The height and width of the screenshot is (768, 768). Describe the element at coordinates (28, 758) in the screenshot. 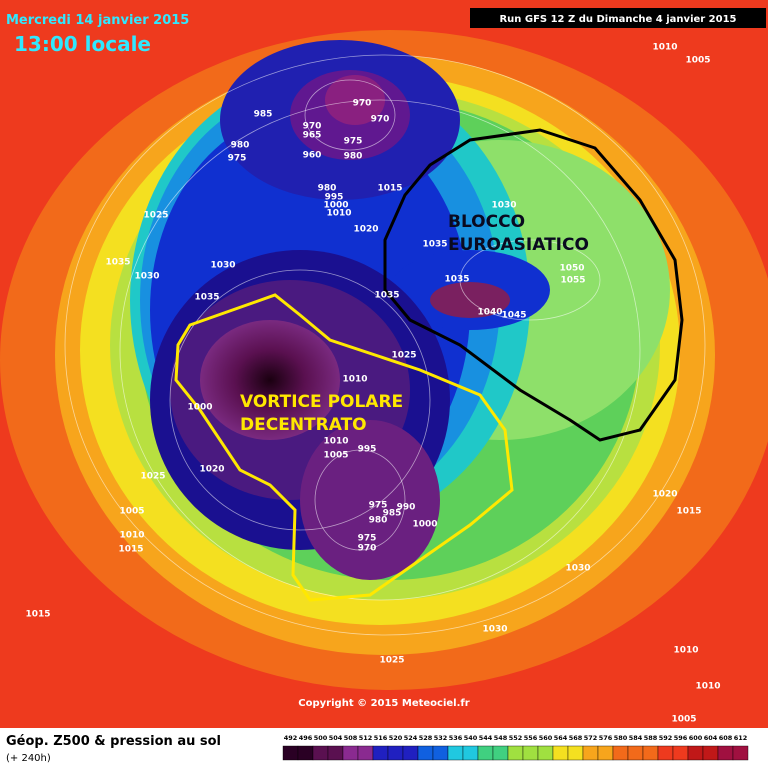

I see `lead-time: (+ 240h)` at that location.